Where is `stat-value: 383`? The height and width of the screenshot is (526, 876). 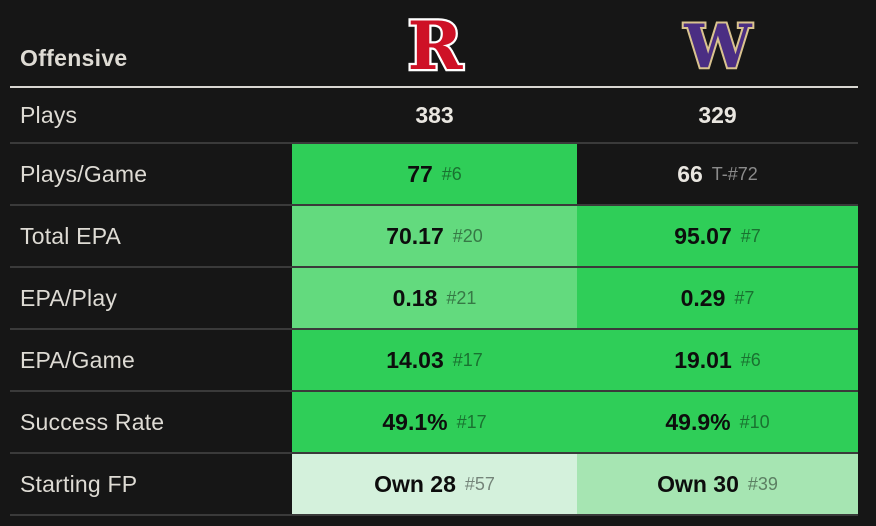 stat-value: 383 is located at coordinates (434, 114).